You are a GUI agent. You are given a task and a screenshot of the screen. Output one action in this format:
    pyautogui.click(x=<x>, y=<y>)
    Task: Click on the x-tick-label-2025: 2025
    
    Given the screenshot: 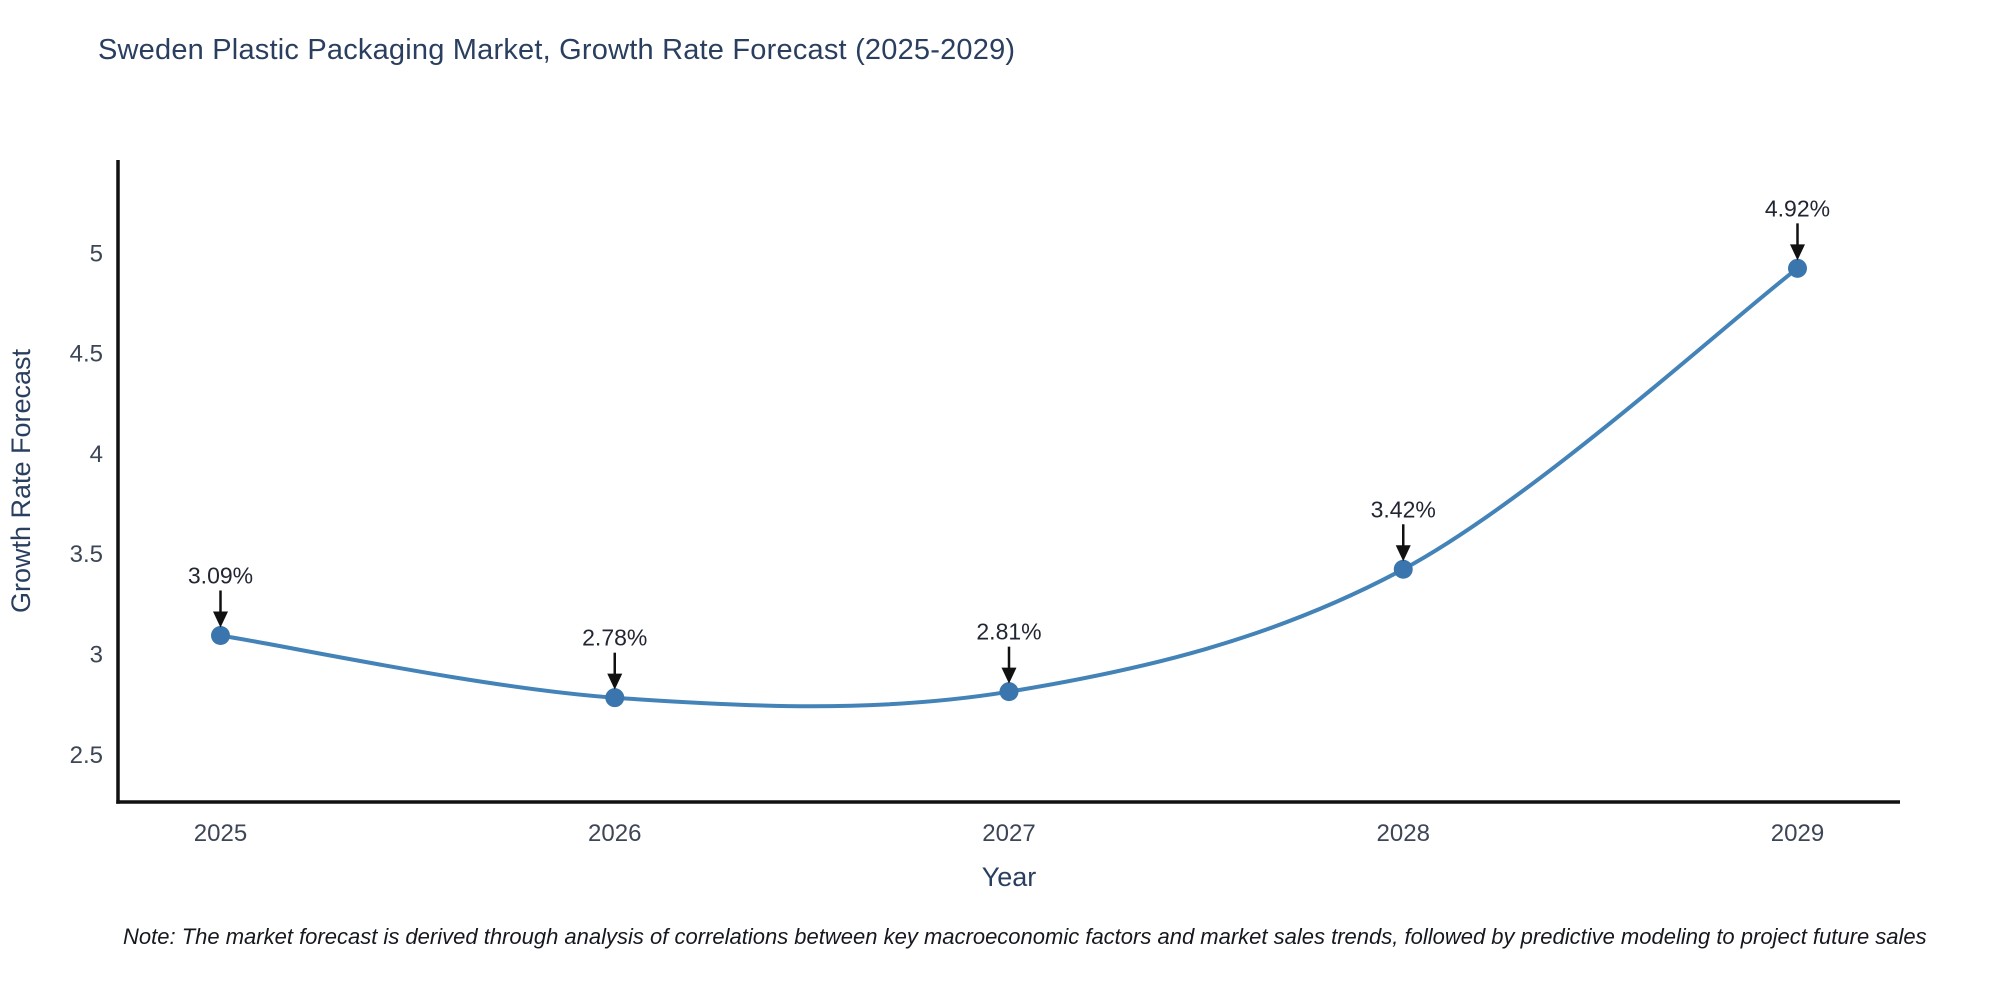 What is the action you would take?
    pyautogui.click(x=220, y=833)
    